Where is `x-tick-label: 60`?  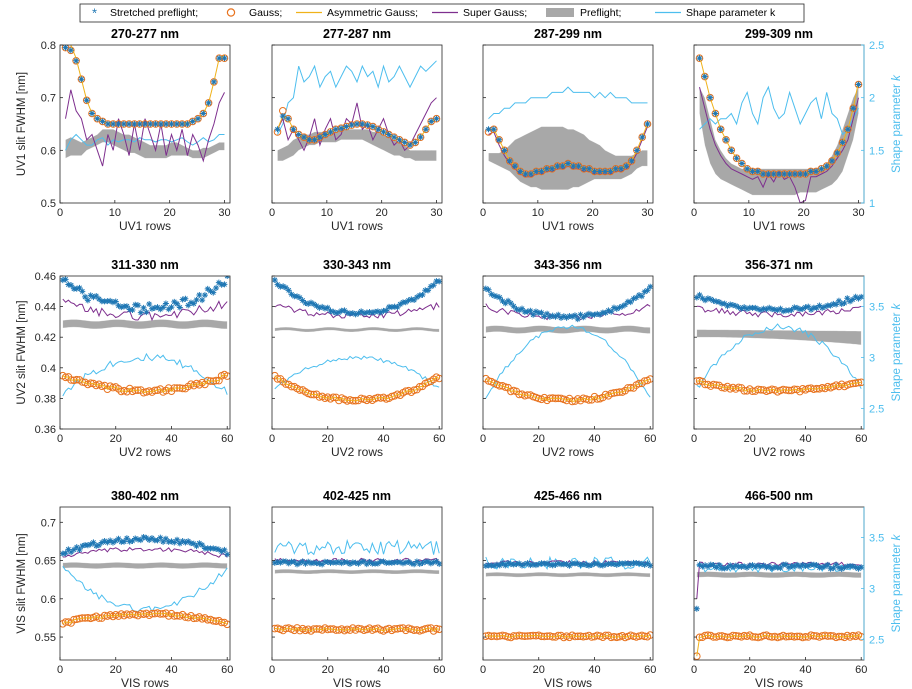 x-tick-label: 60 is located at coordinates (439, 439).